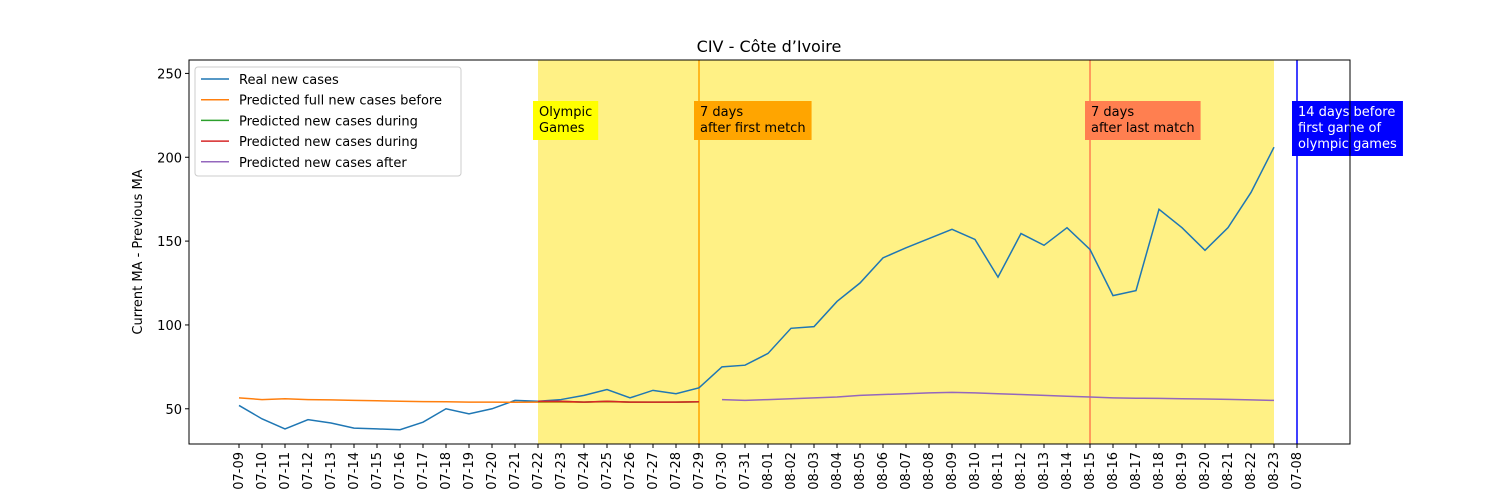 The height and width of the screenshot is (500, 1500). Describe the element at coordinates (745, 471) in the screenshot. I see `x-tick-label: 07-31` at that location.